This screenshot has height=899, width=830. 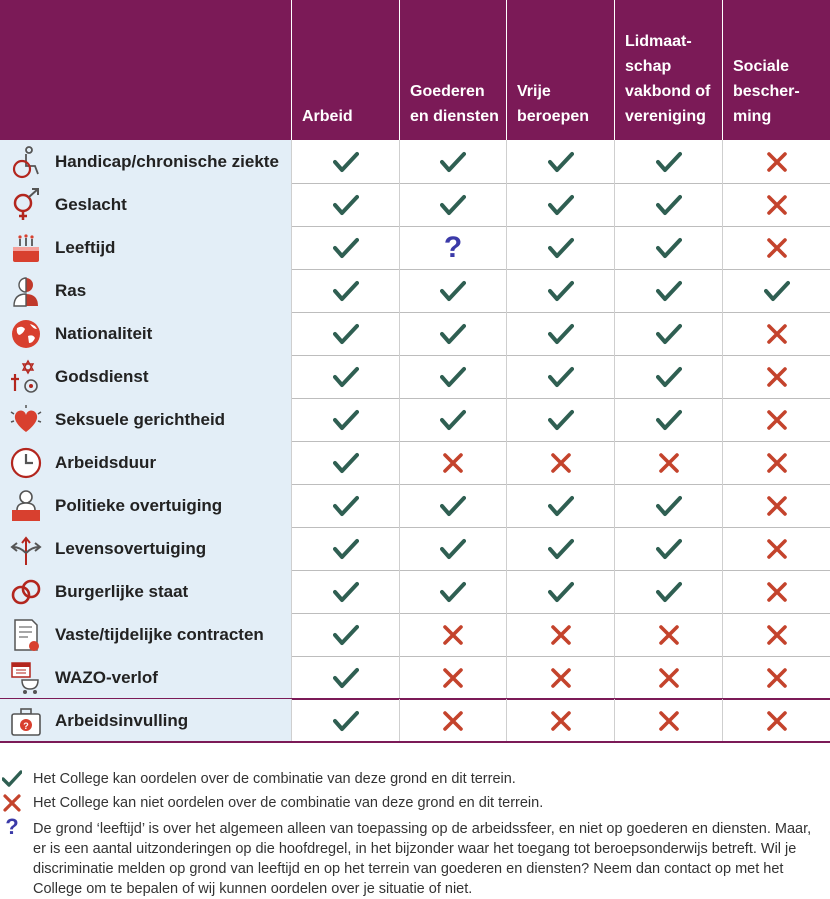 I want to click on row-label-cell: WAZO-verlof, so click(x=145, y=677).